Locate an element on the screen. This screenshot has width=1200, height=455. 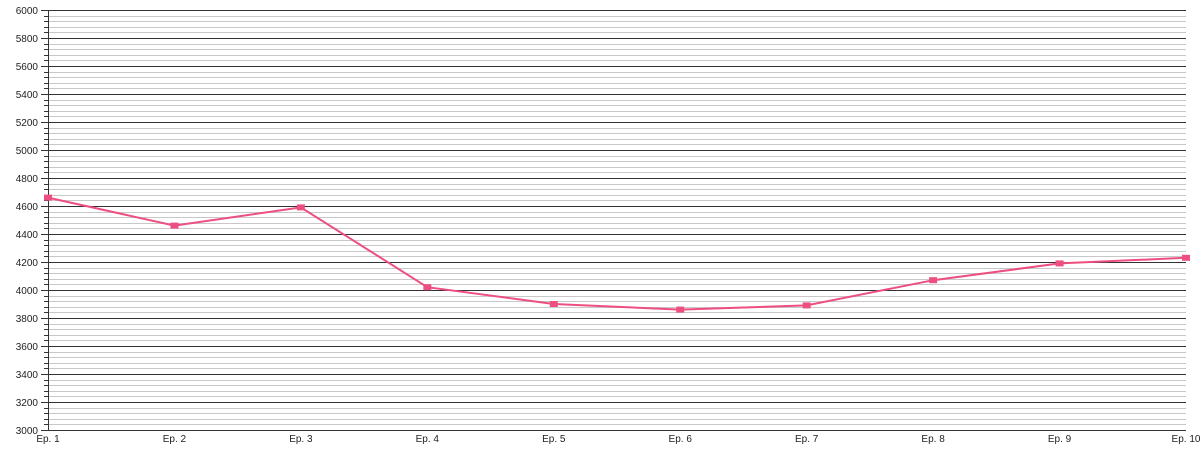
y-tick-label: 4200 is located at coordinates (27, 263).